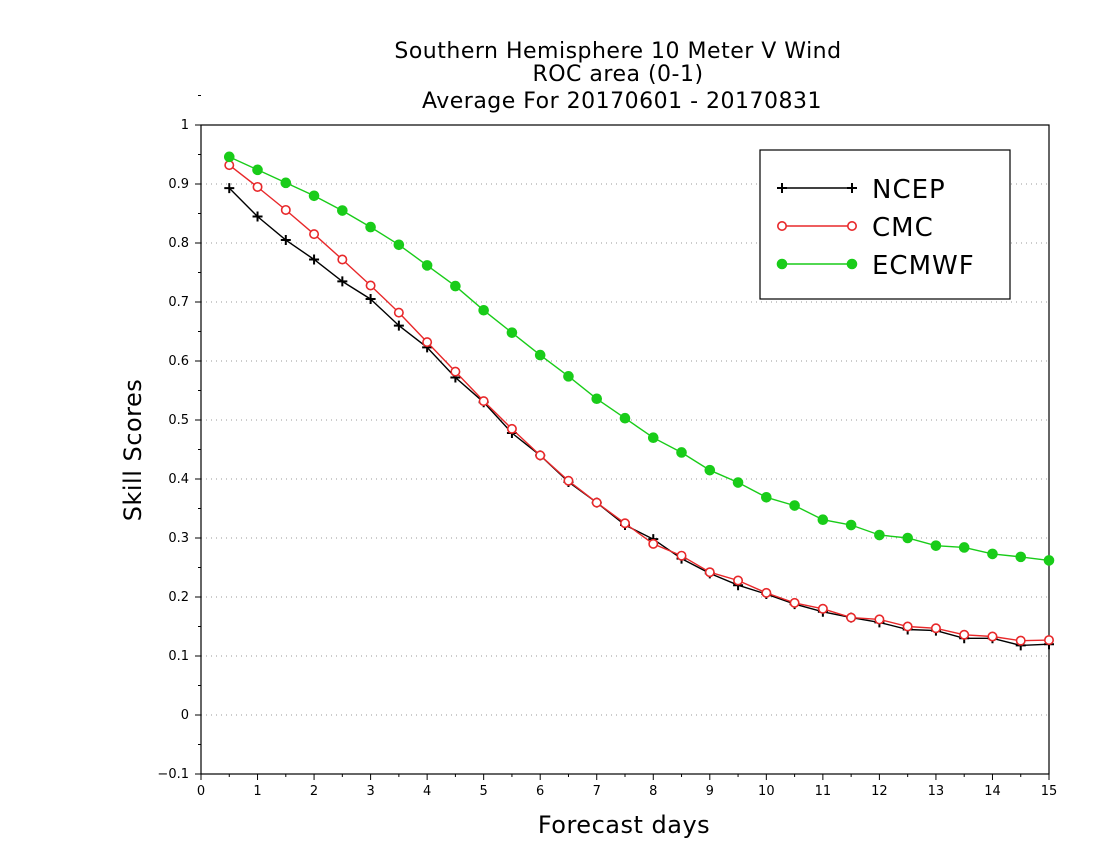 The image size is (1100, 850). I want to click on x-tick-label: 8, so click(653, 791).